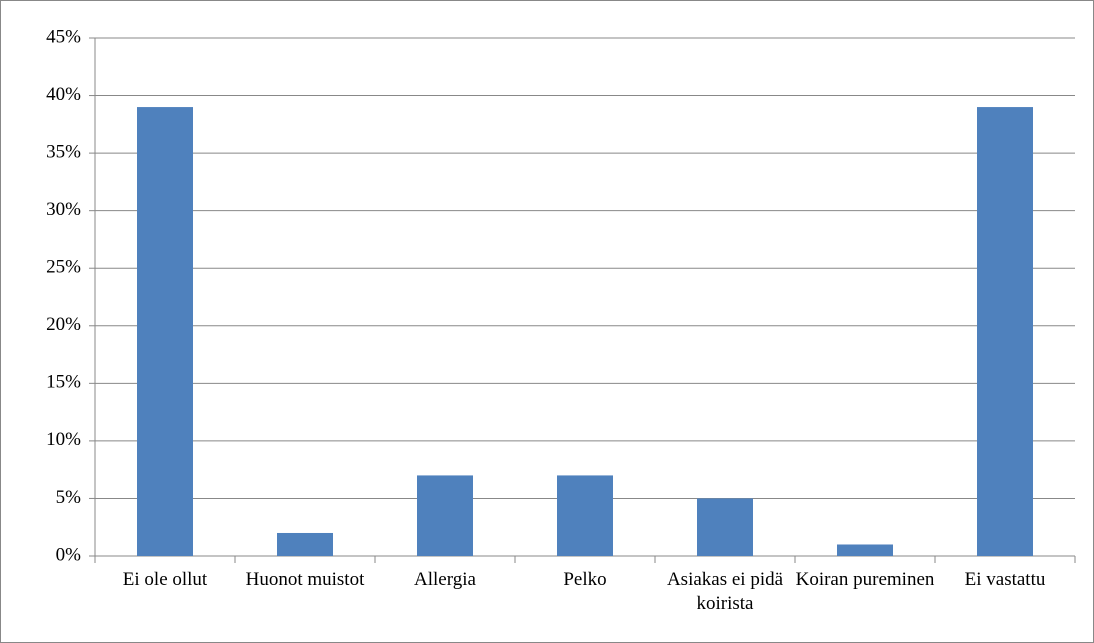  Describe the element at coordinates (63, 36) in the screenshot. I see `y-tick-label: 45%` at that location.